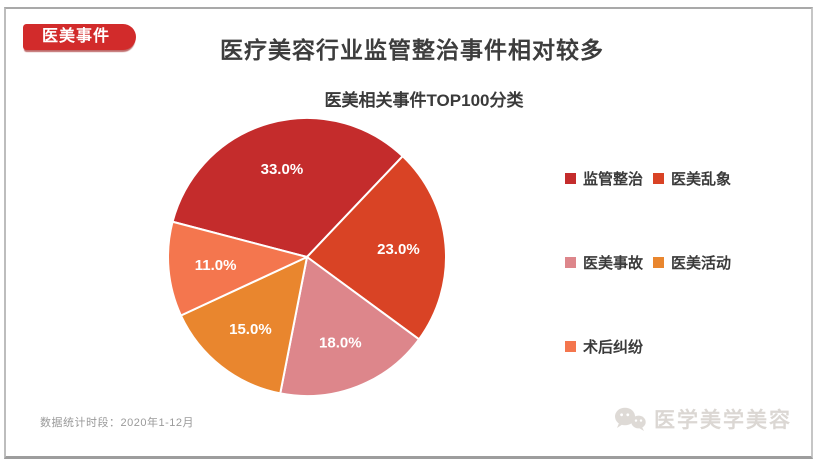 Image resolution: width=824 pixels, height=471 pixels. Describe the element at coordinates (80, 37) in the screenshot. I see `section-badge: 医美事件` at that location.